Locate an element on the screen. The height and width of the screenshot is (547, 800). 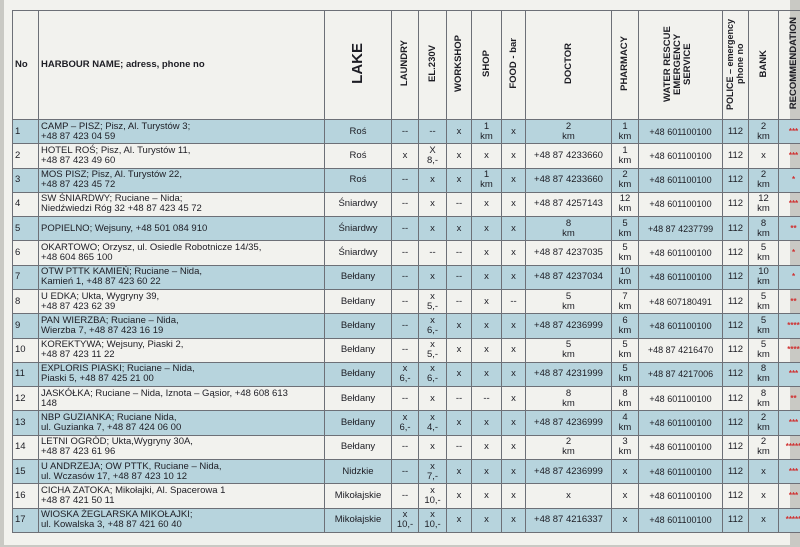
cell-doctor: x is located at coordinates (568, 496).